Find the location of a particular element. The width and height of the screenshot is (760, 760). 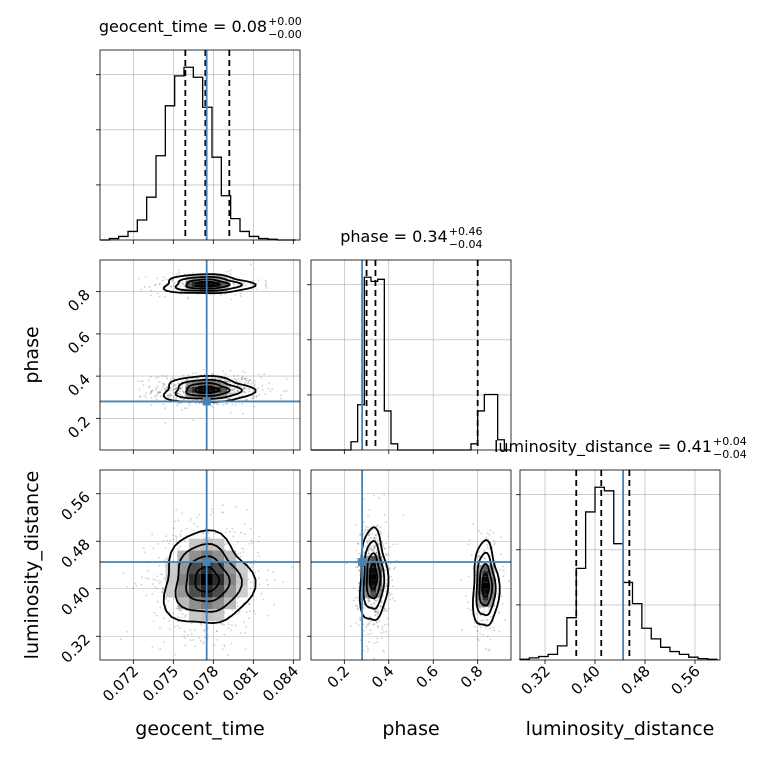

x-tick-label: 0.6 is located at coordinates (427, 677).